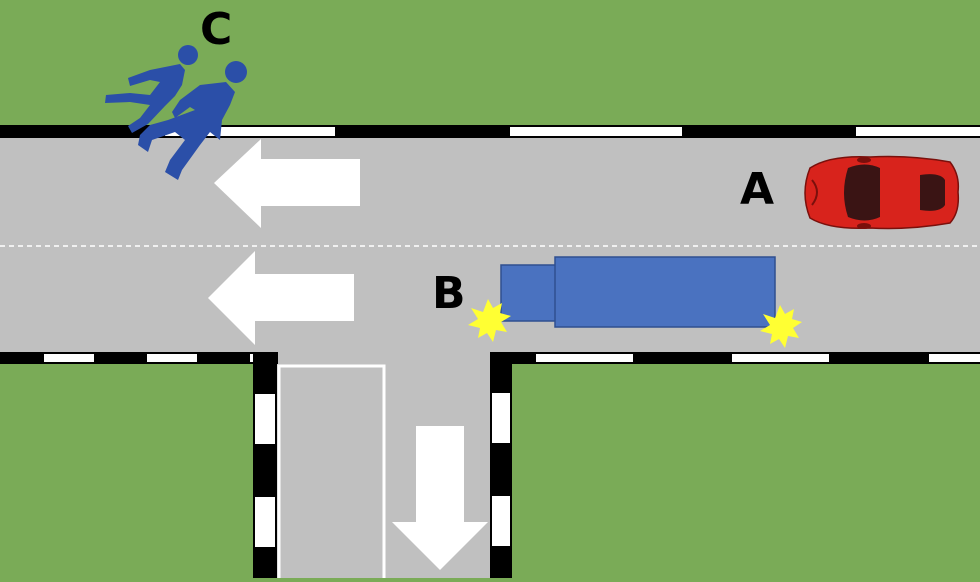 Image resolution: width=980 pixels, height=582 pixels. I want to click on bottom-right-kerb, so click(735, 358).